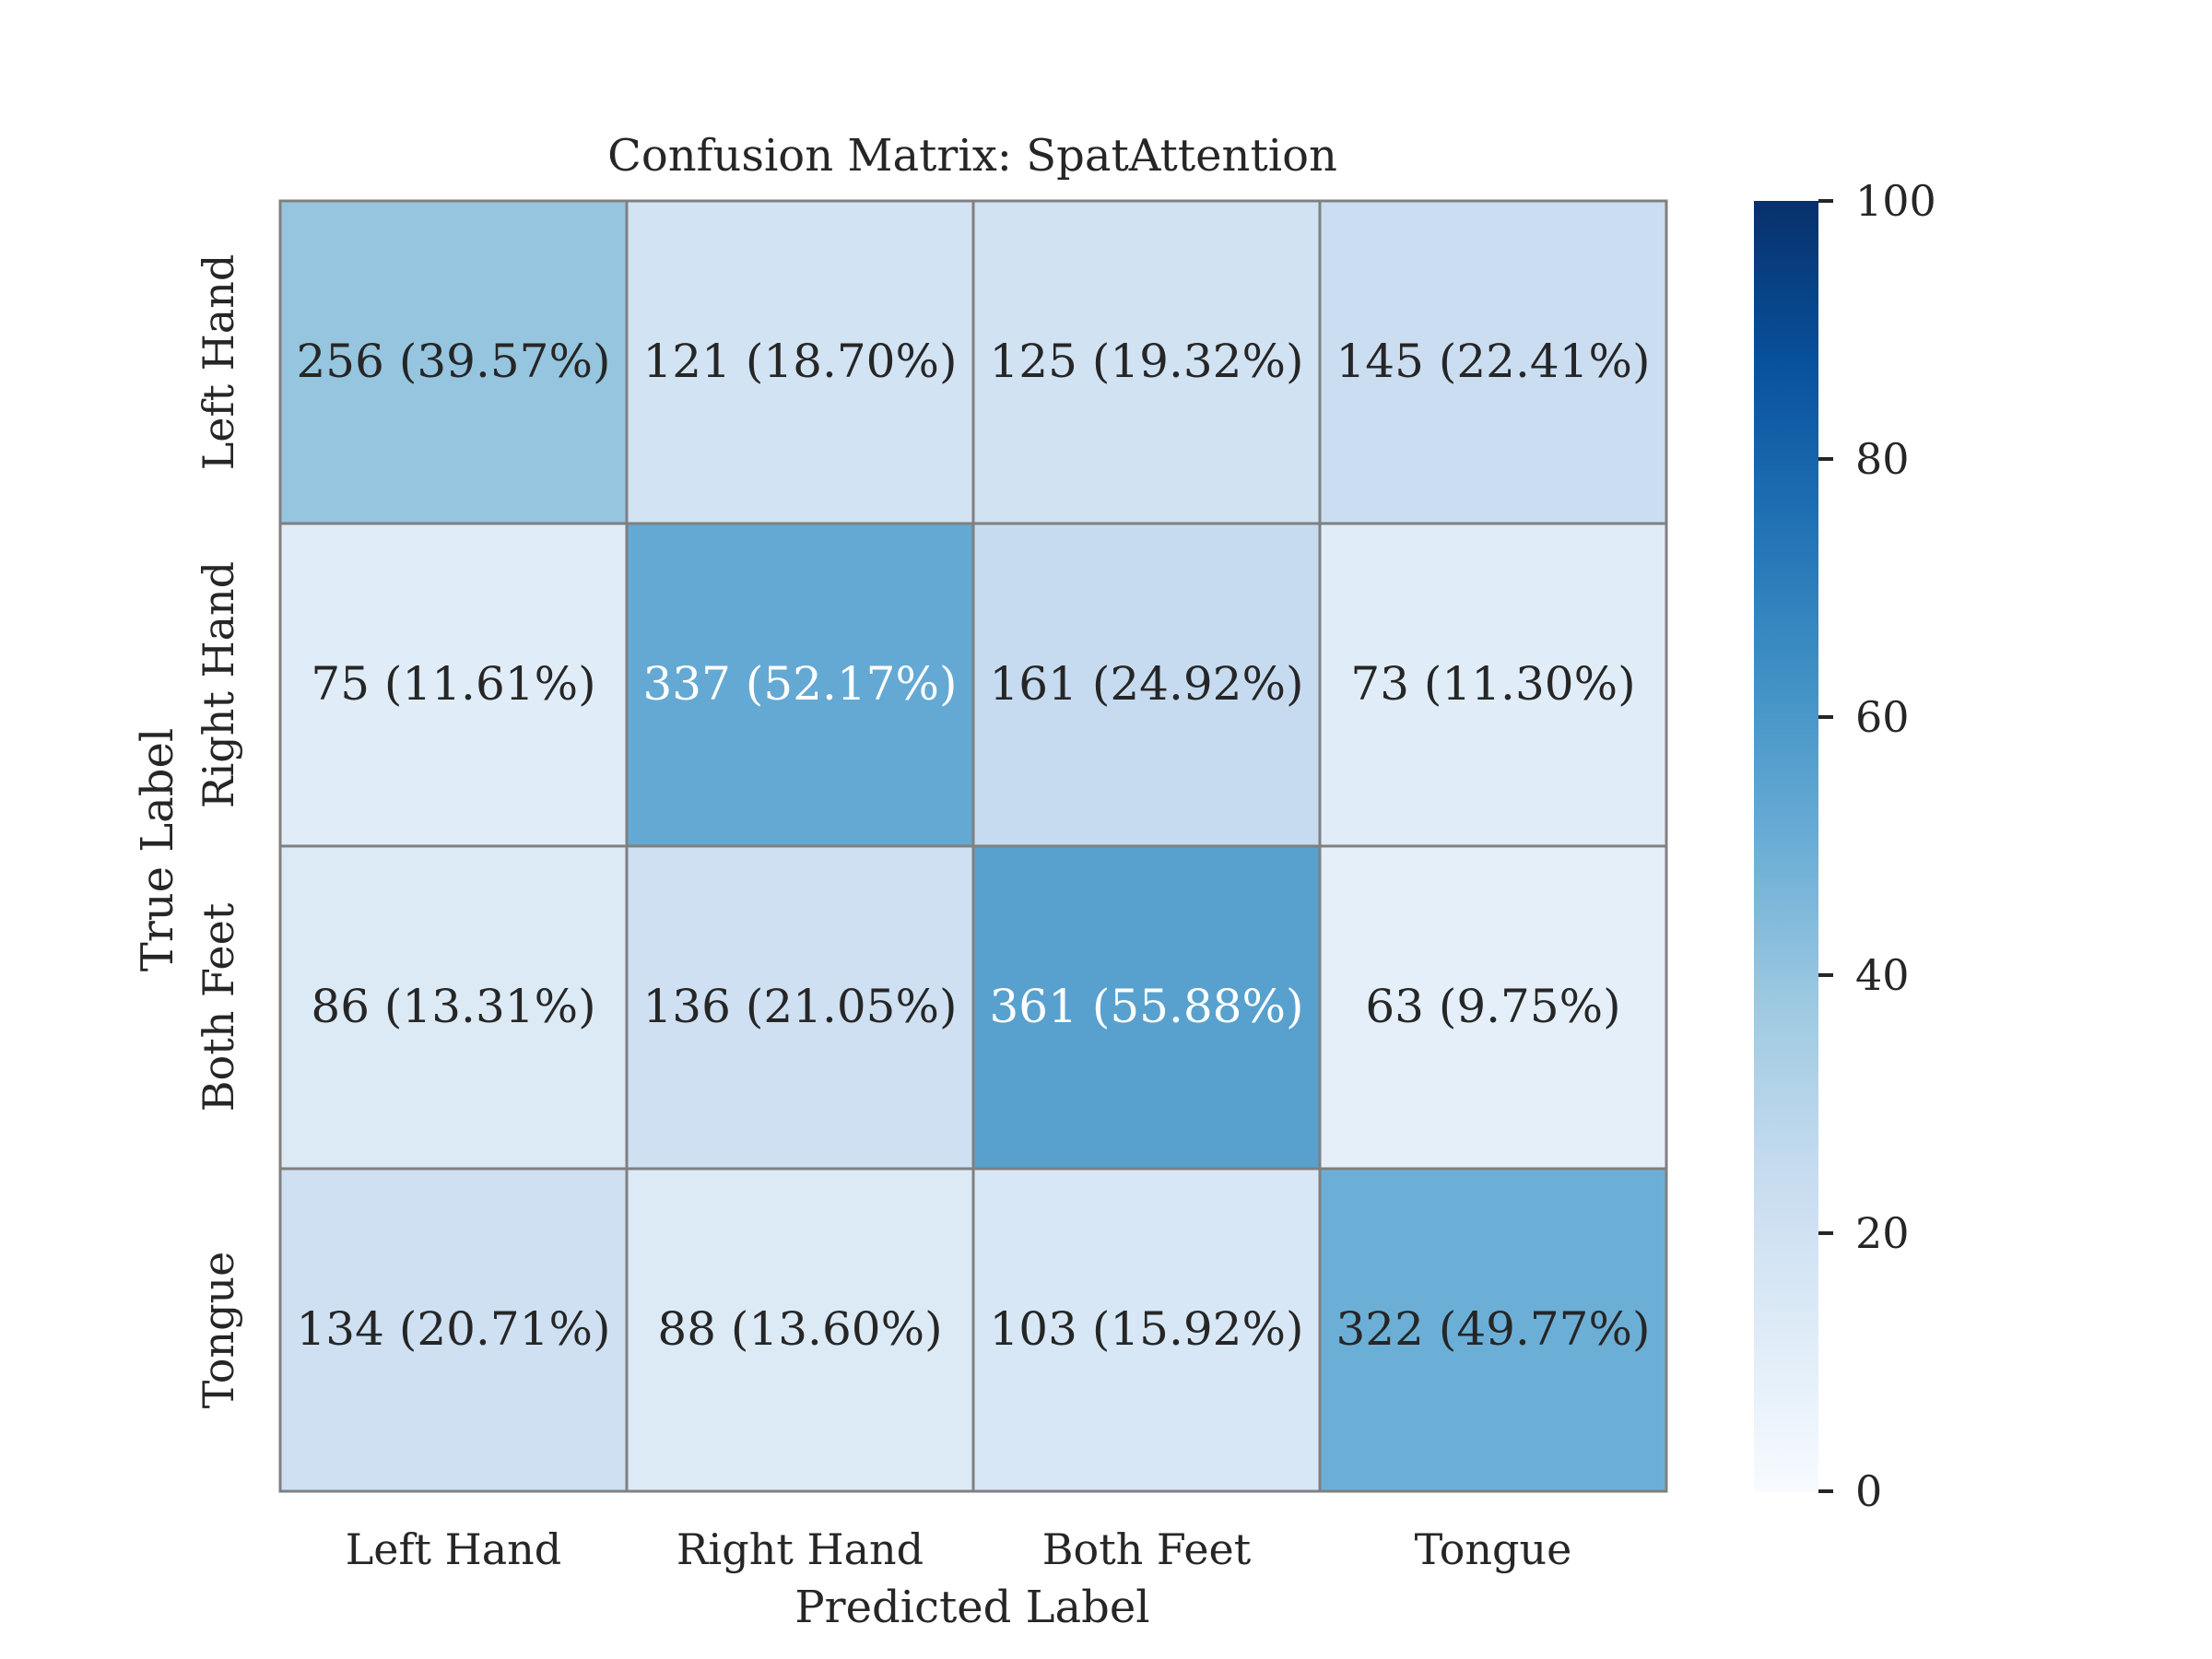 The width and height of the screenshot is (2212, 1659). I want to click on y-tick-label: Right Hand, so click(218, 684).